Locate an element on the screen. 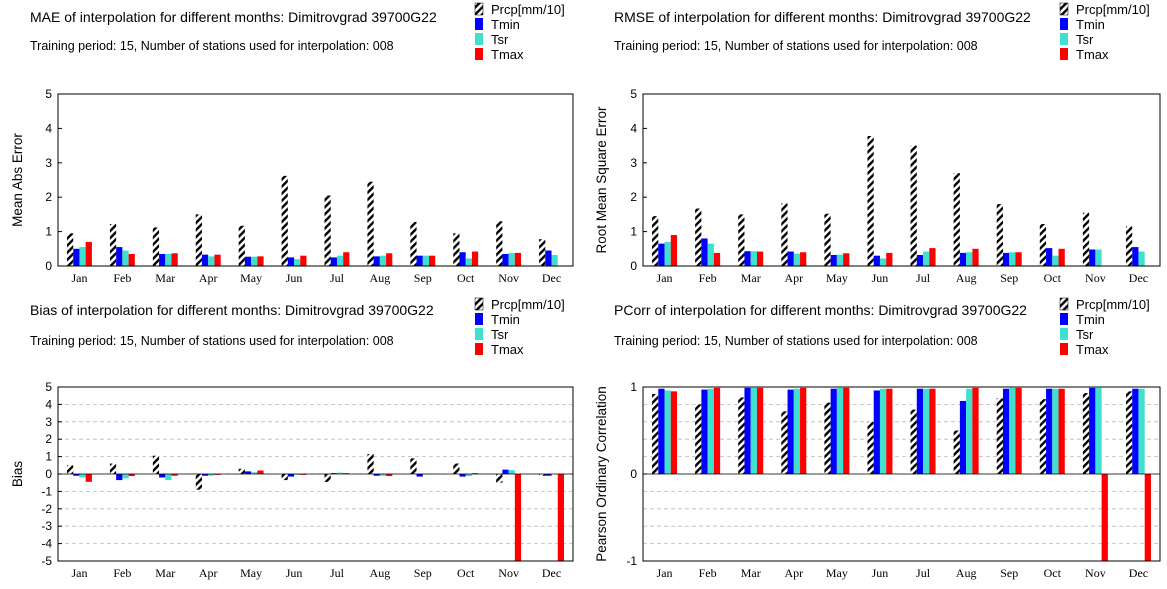 This screenshot has width=1167, height=589. y-axis-label: Pearson Ordinary Correlation is located at coordinates (601, 474).